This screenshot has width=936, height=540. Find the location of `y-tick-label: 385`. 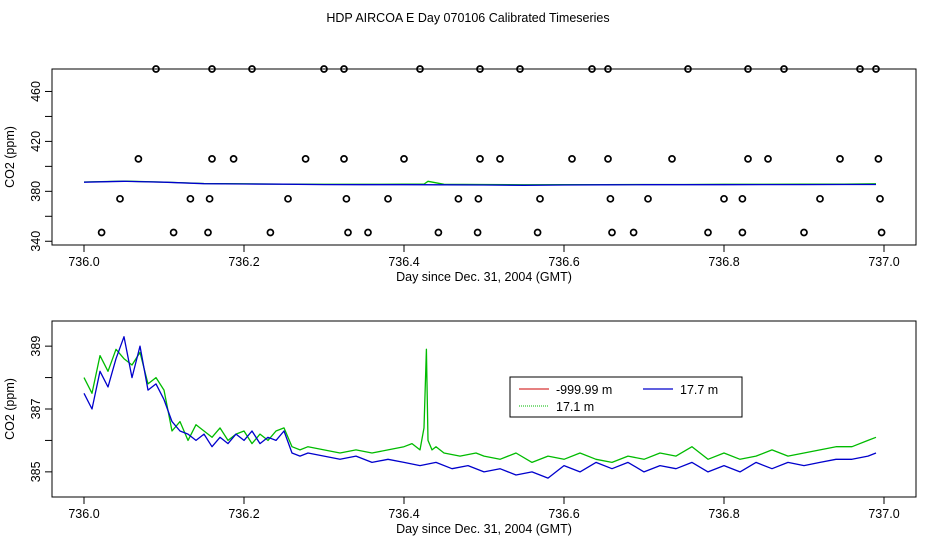

y-tick-label: 385 is located at coordinates (36, 471).